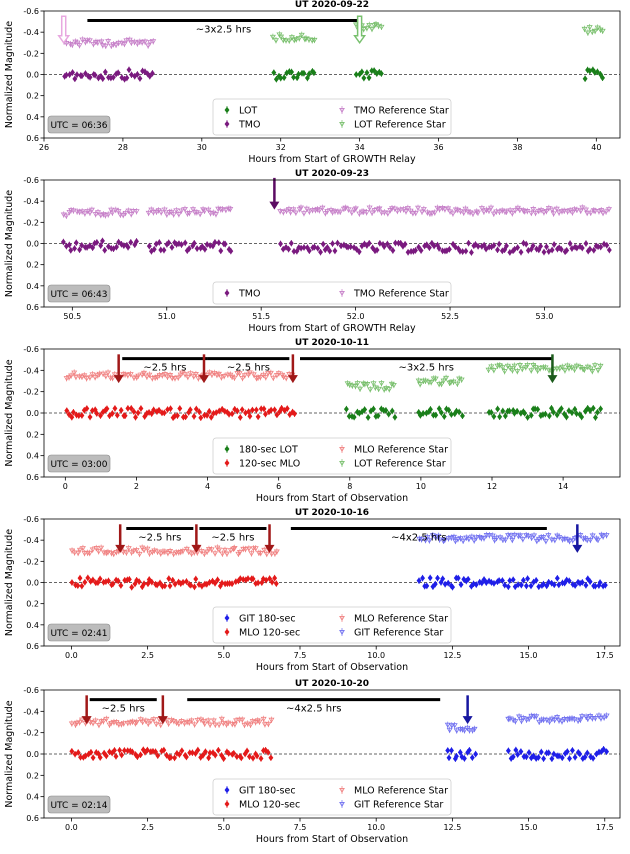 Image resolution: width=630 pixels, height=854 pixels. Describe the element at coordinates (248, 368) in the screenshot. I see `duration-label: ~2.5 hrs` at that location.